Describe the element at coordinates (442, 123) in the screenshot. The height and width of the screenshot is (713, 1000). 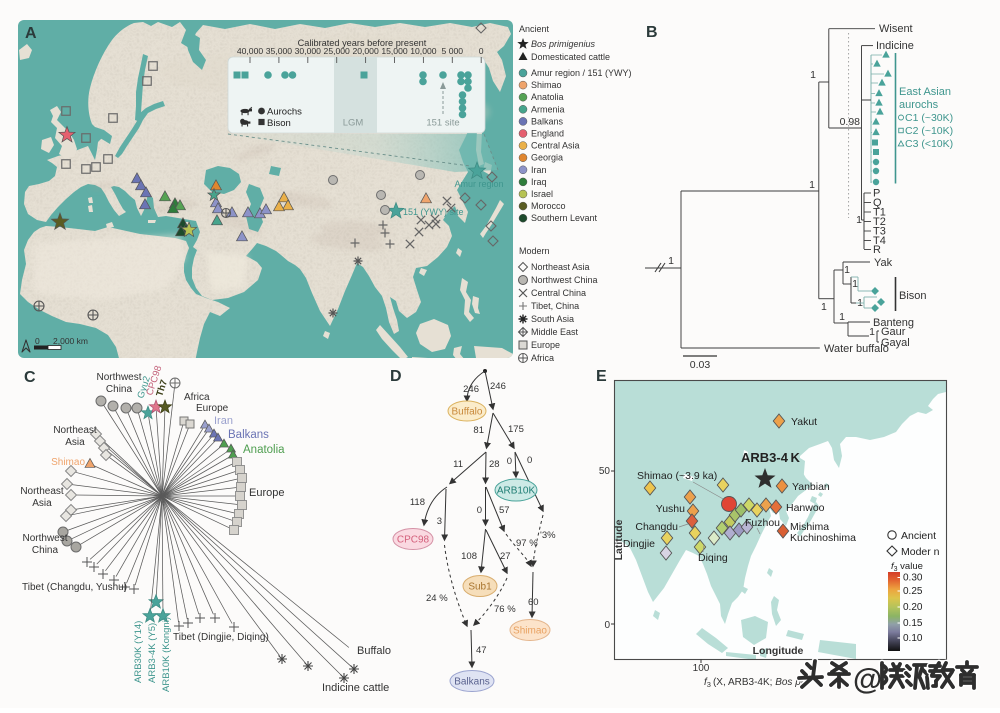
I see `svg-text: 151 site` at that location.